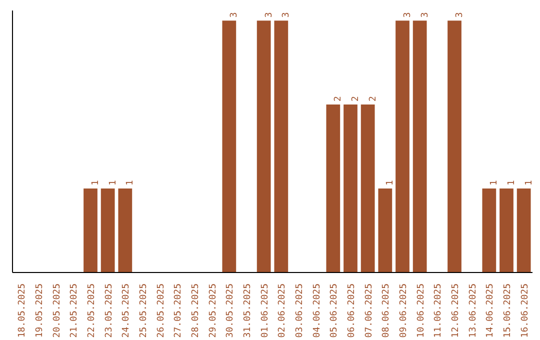 Image resolution: width=540 pixels, height=340 pixels. I want to click on x-tick-label: 27.05.2025, so click(179, 310).